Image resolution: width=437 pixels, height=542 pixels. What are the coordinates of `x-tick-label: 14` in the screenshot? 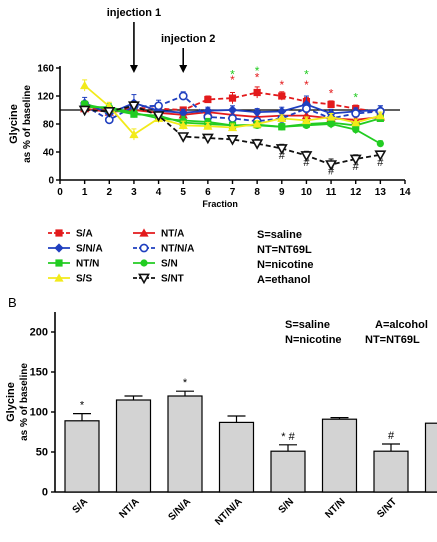 It's located at (405, 192).